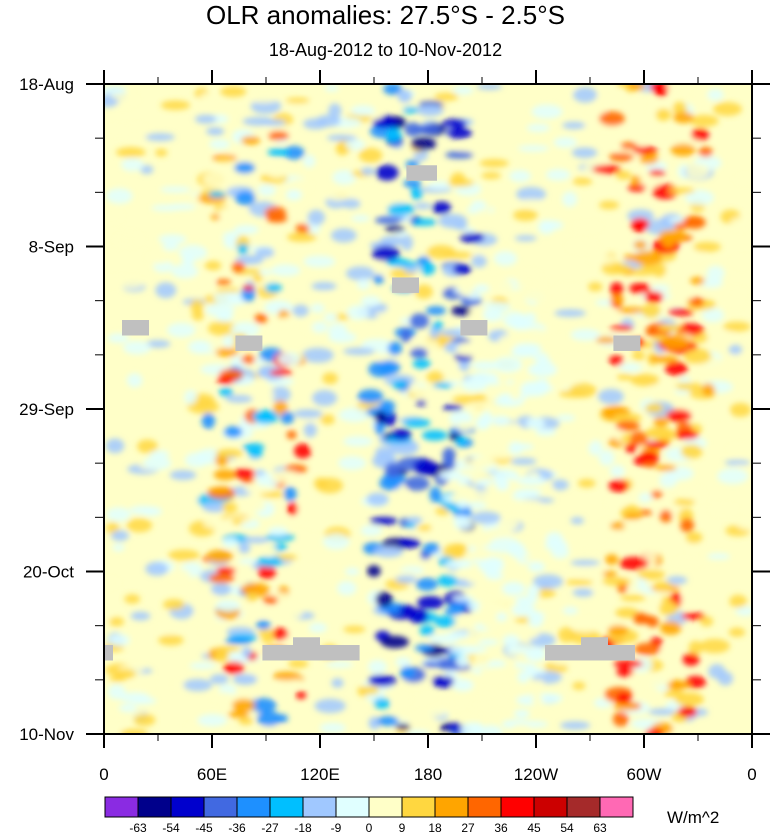  What do you see at coordinates (693, 817) in the screenshot?
I see `colorbar-units: W/m^2` at bounding box center [693, 817].